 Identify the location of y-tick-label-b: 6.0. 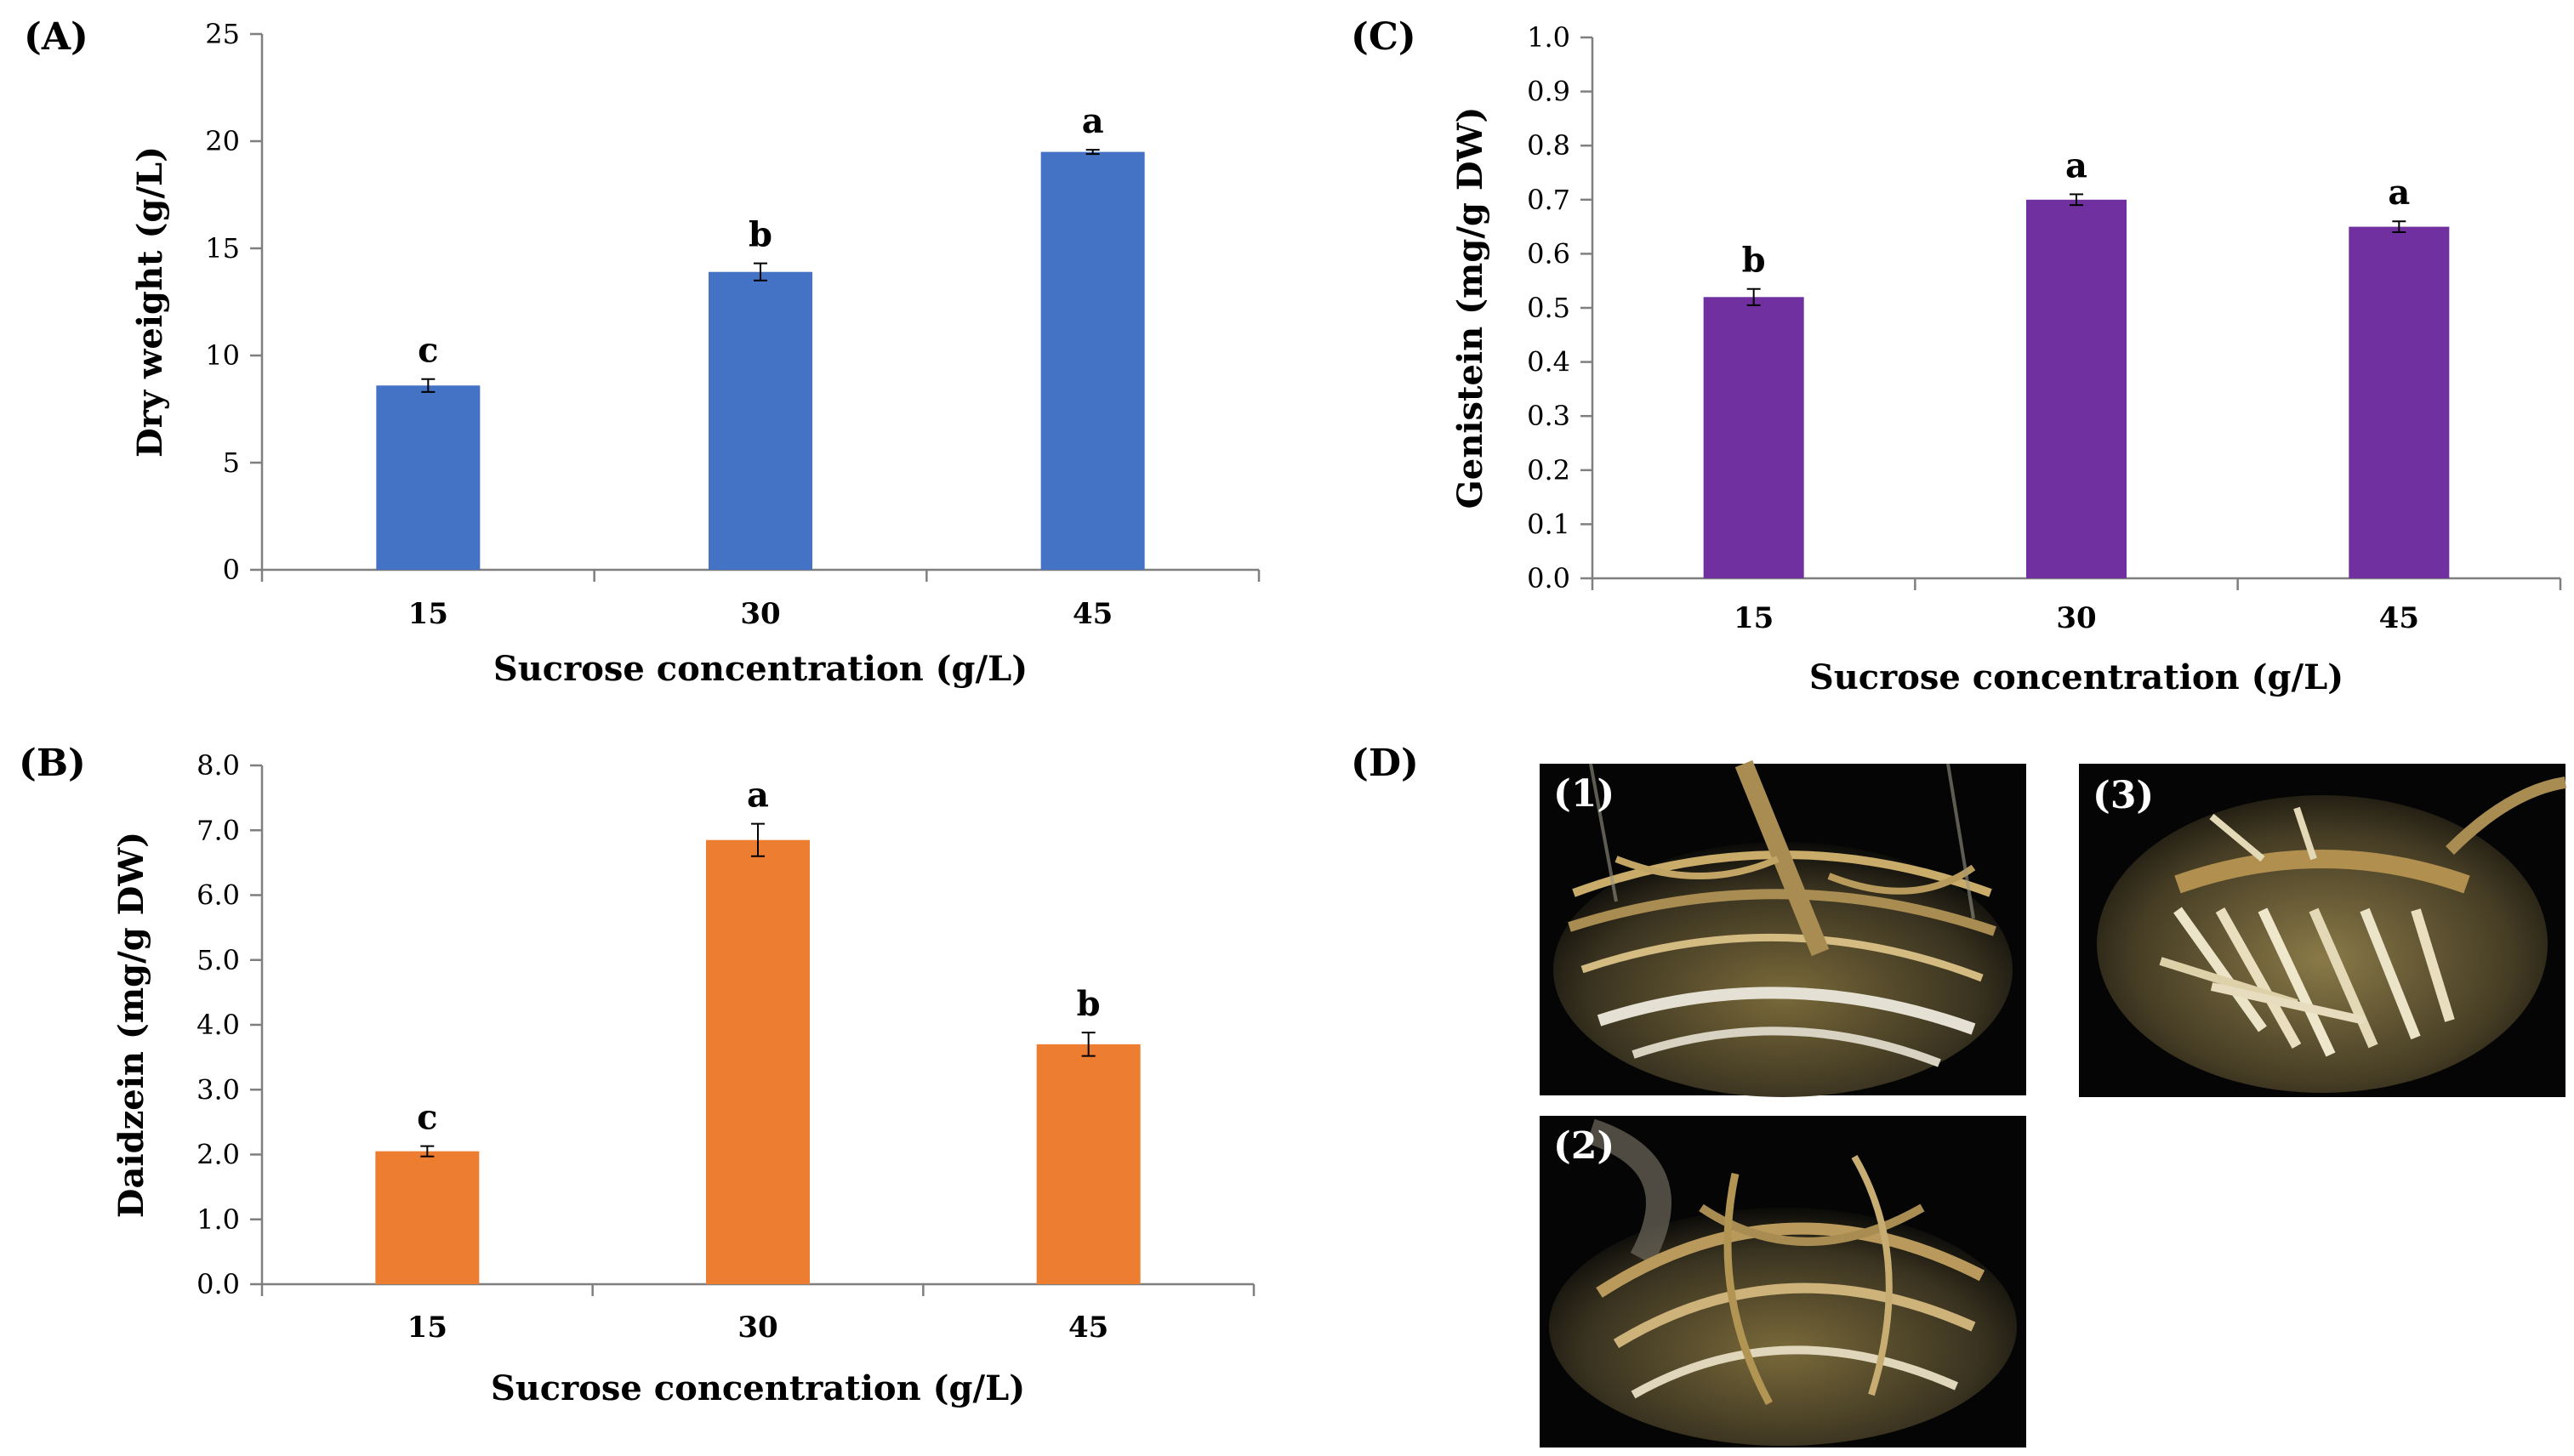
(218, 895).